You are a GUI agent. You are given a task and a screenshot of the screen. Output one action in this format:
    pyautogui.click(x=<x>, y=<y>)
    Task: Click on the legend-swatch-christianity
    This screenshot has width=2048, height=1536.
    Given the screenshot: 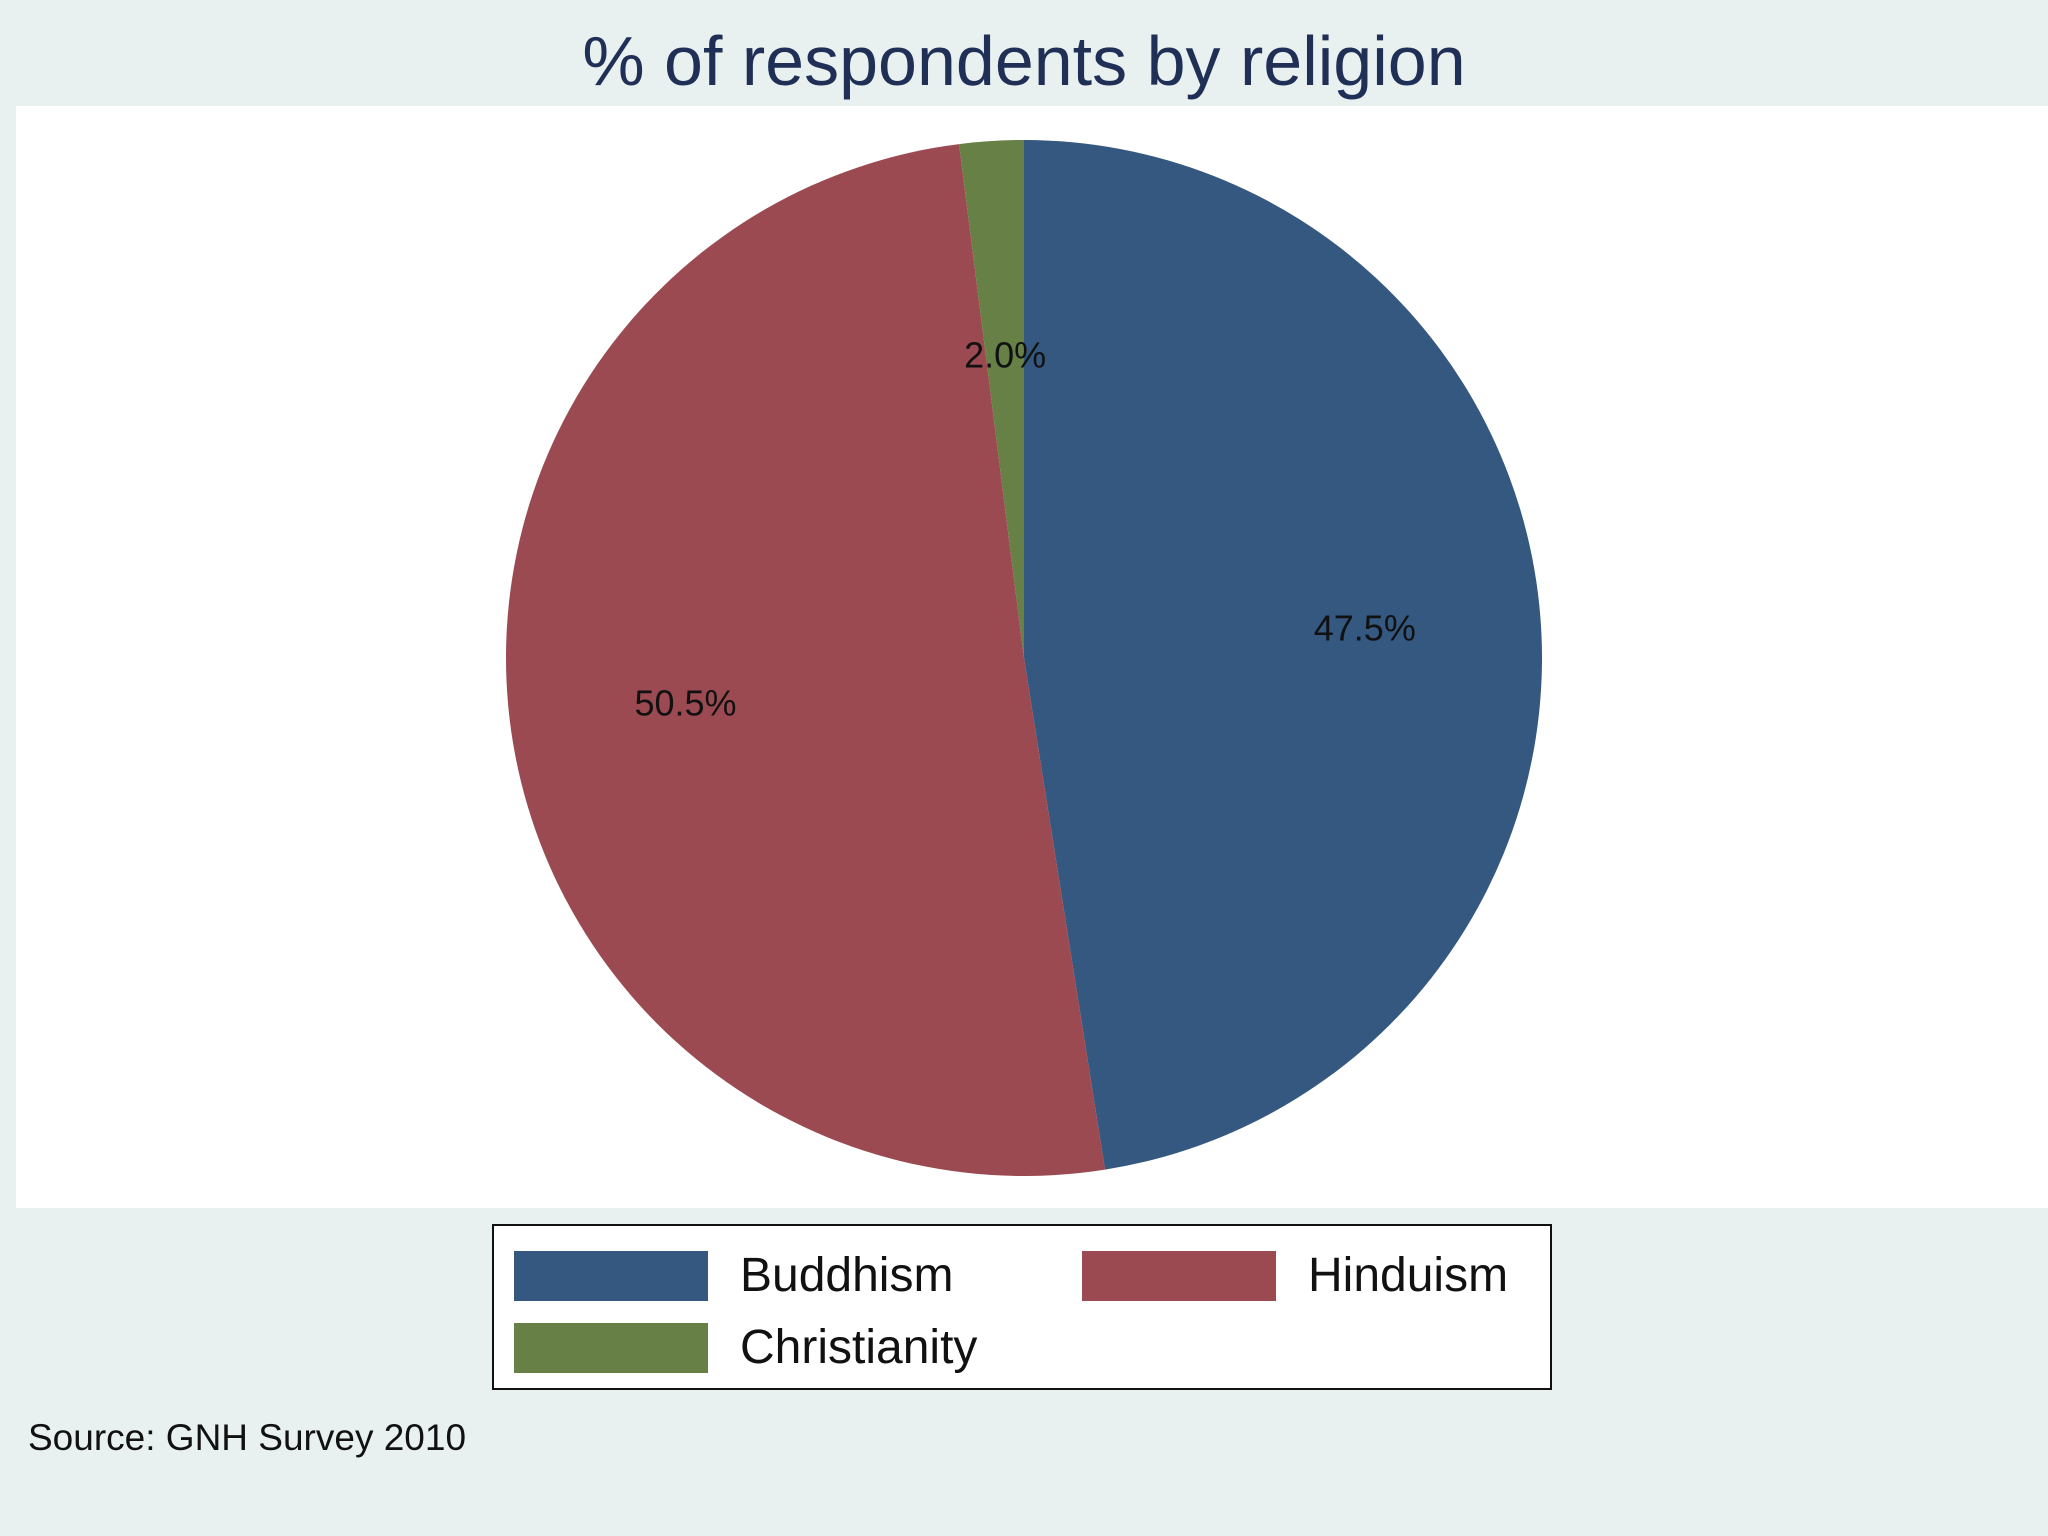 What is the action you would take?
    pyautogui.click(x=611, y=1348)
    